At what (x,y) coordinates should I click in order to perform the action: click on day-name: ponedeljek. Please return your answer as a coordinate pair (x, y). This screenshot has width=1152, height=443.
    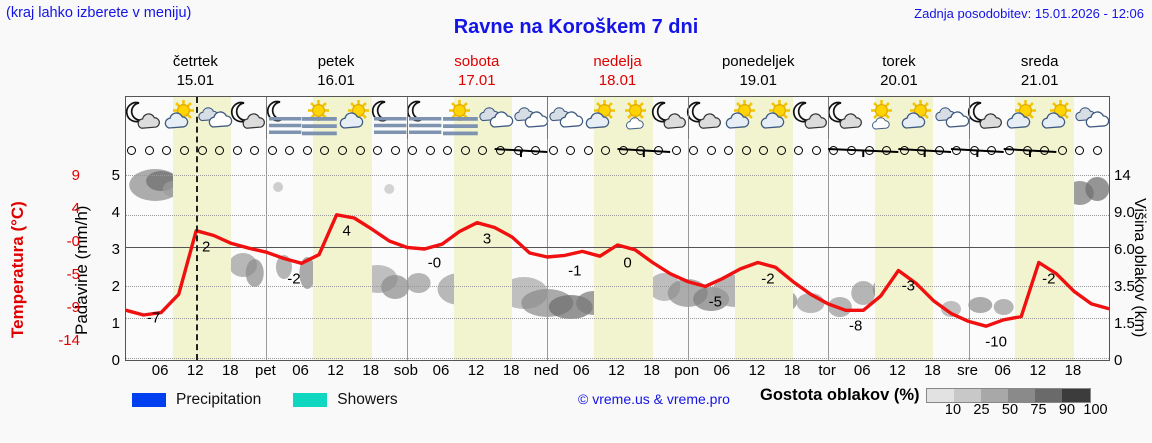
    Looking at the image, I should click on (758, 61).